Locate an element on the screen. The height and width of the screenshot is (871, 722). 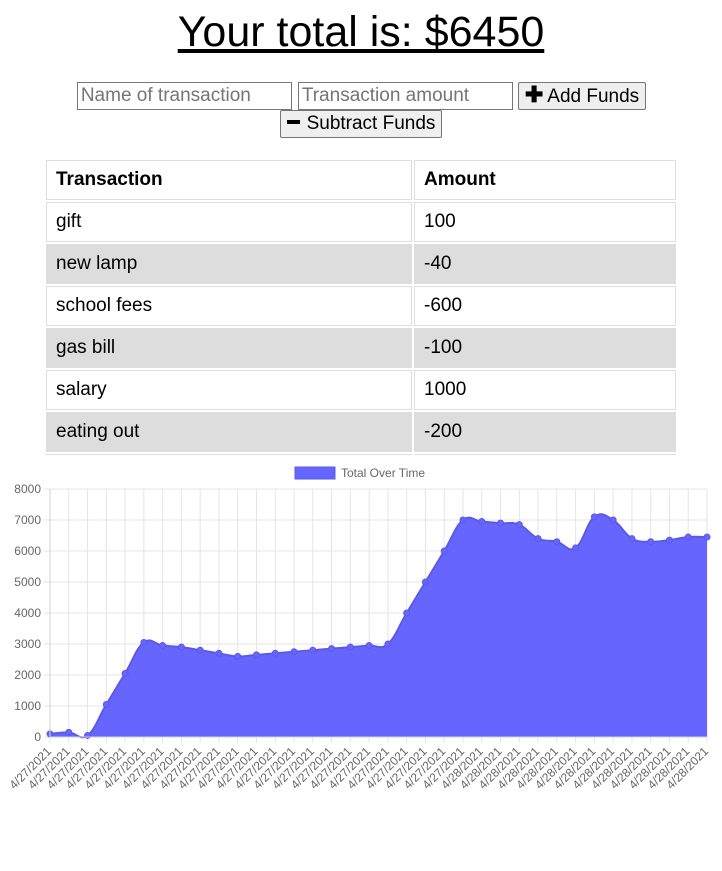
table-row: new lamp -40 is located at coordinates (361, 264).